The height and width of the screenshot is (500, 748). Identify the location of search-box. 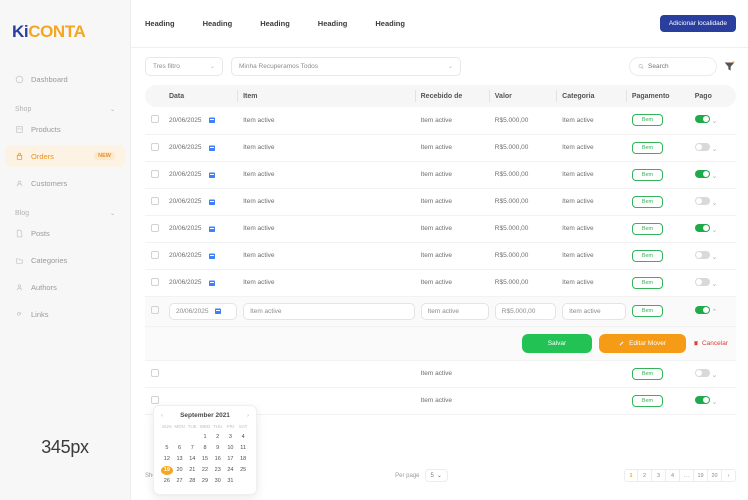
(673, 66).